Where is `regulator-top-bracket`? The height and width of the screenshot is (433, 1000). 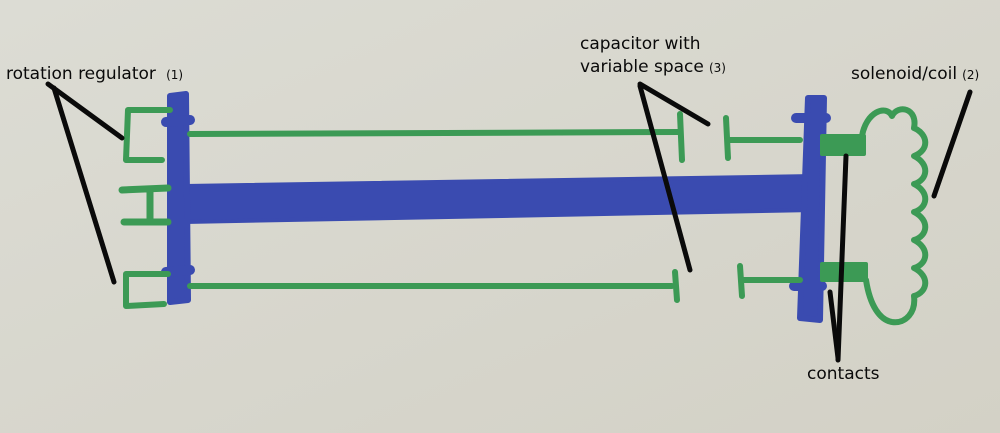
regulator-top-bracket is located at coordinates (148, 135).